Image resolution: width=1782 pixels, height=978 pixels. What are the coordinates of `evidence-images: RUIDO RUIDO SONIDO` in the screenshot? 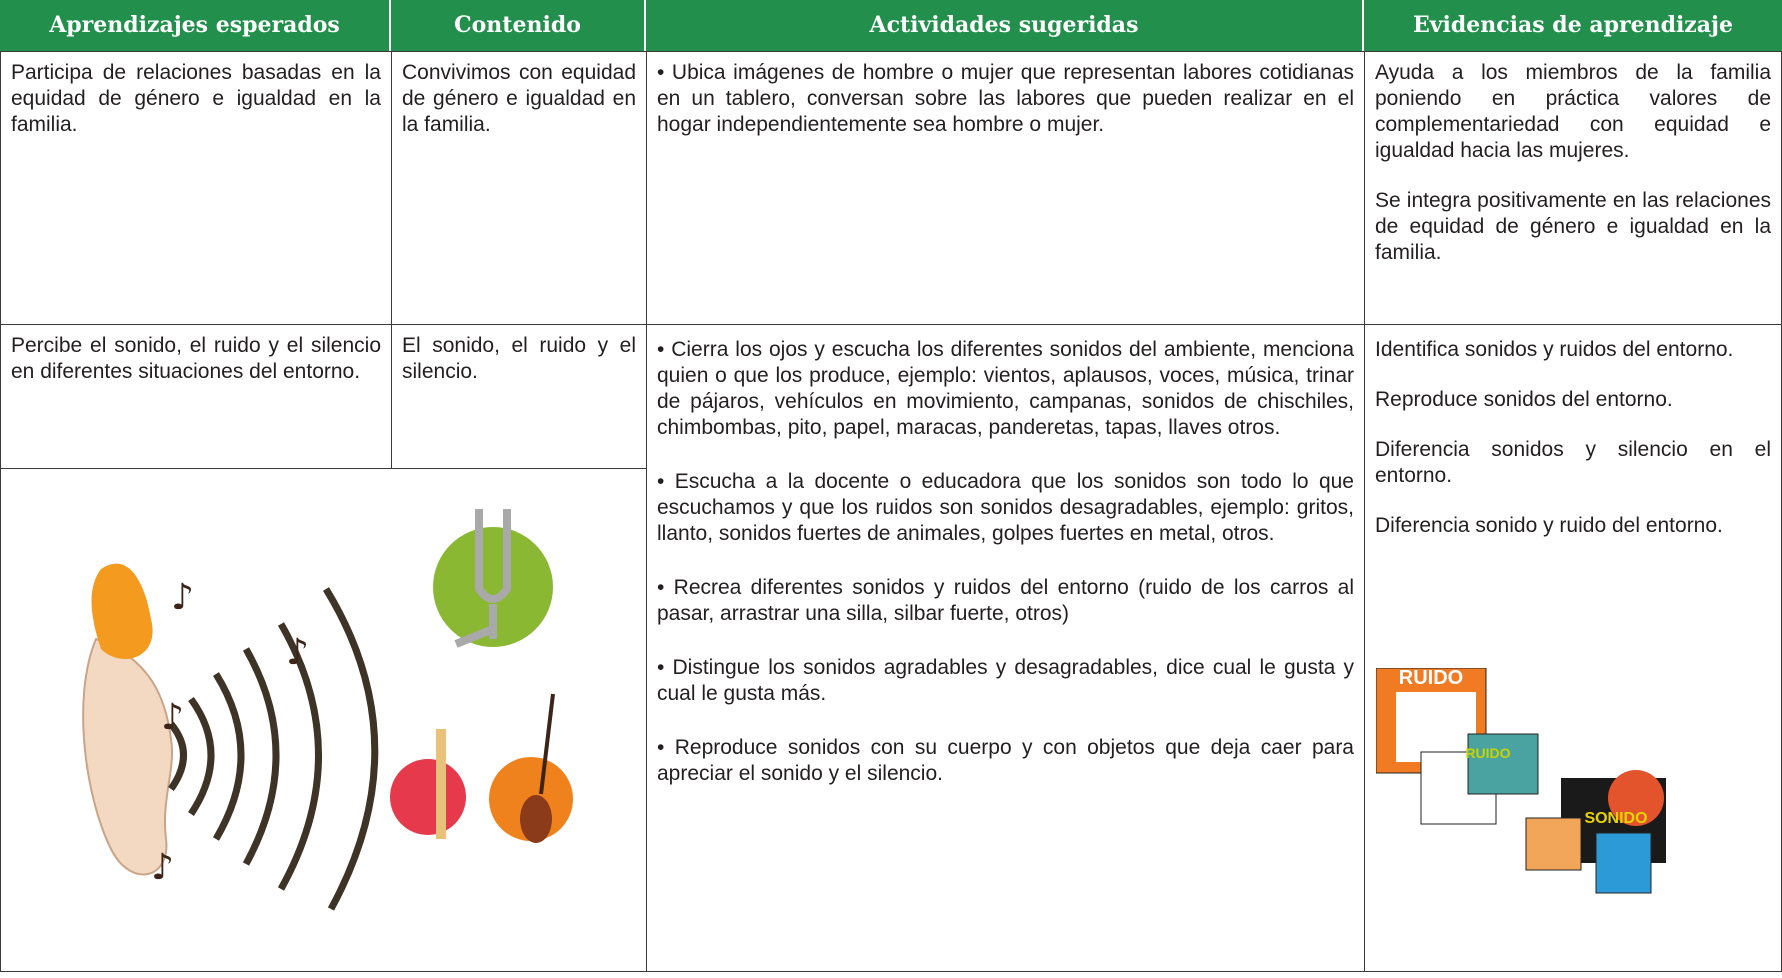 It's located at (1521, 781).